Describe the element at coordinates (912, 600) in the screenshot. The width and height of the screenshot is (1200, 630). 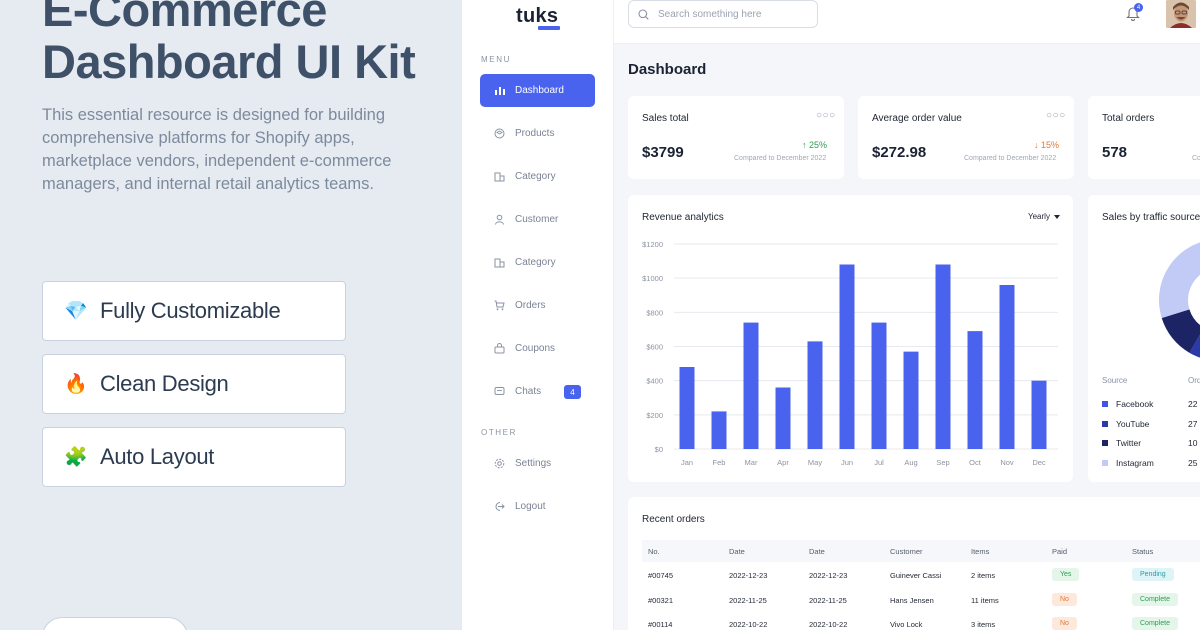
I see `cell-customer: Hans Jensen` at that location.